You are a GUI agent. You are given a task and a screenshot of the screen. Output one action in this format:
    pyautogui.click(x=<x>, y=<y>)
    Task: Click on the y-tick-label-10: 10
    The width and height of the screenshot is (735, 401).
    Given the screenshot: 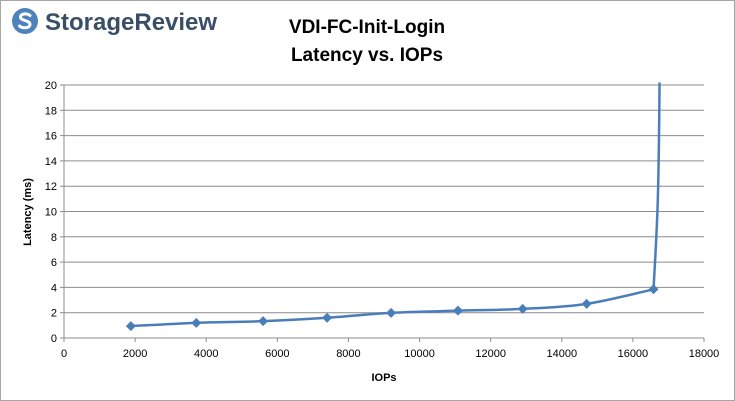 What is the action you would take?
    pyautogui.click(x=51, y=213)
    